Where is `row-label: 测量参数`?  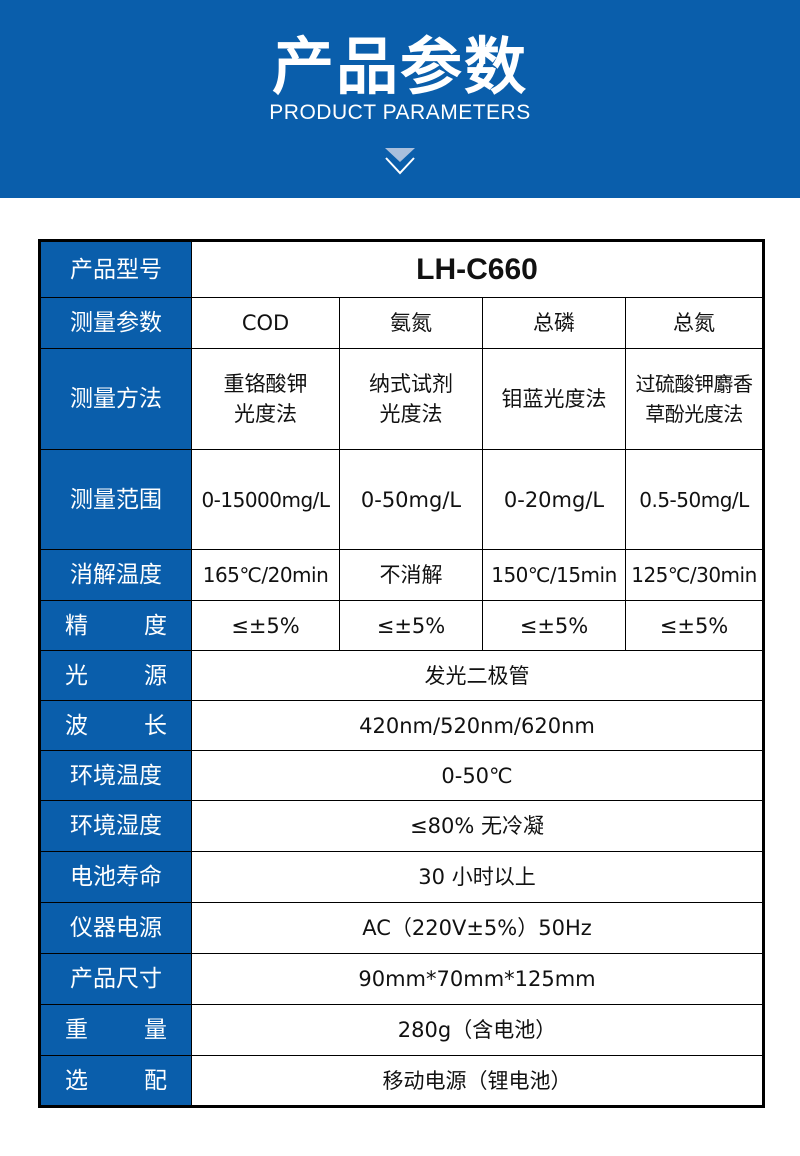
row-label: 测量参数 is located at coordinates (116, 323).